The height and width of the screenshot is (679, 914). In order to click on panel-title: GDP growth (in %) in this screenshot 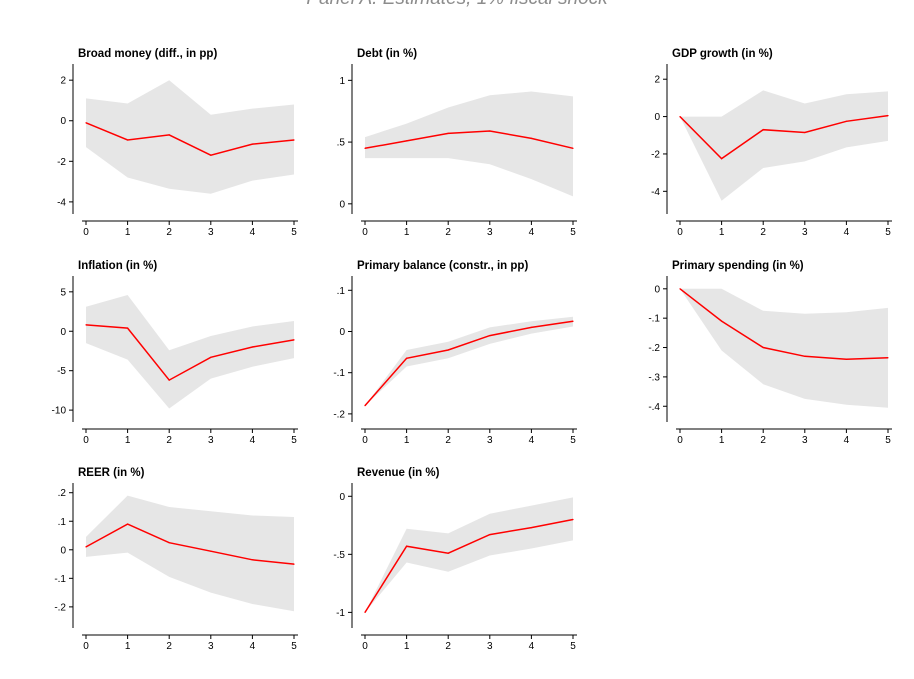, I will do `click(722, 54)`.